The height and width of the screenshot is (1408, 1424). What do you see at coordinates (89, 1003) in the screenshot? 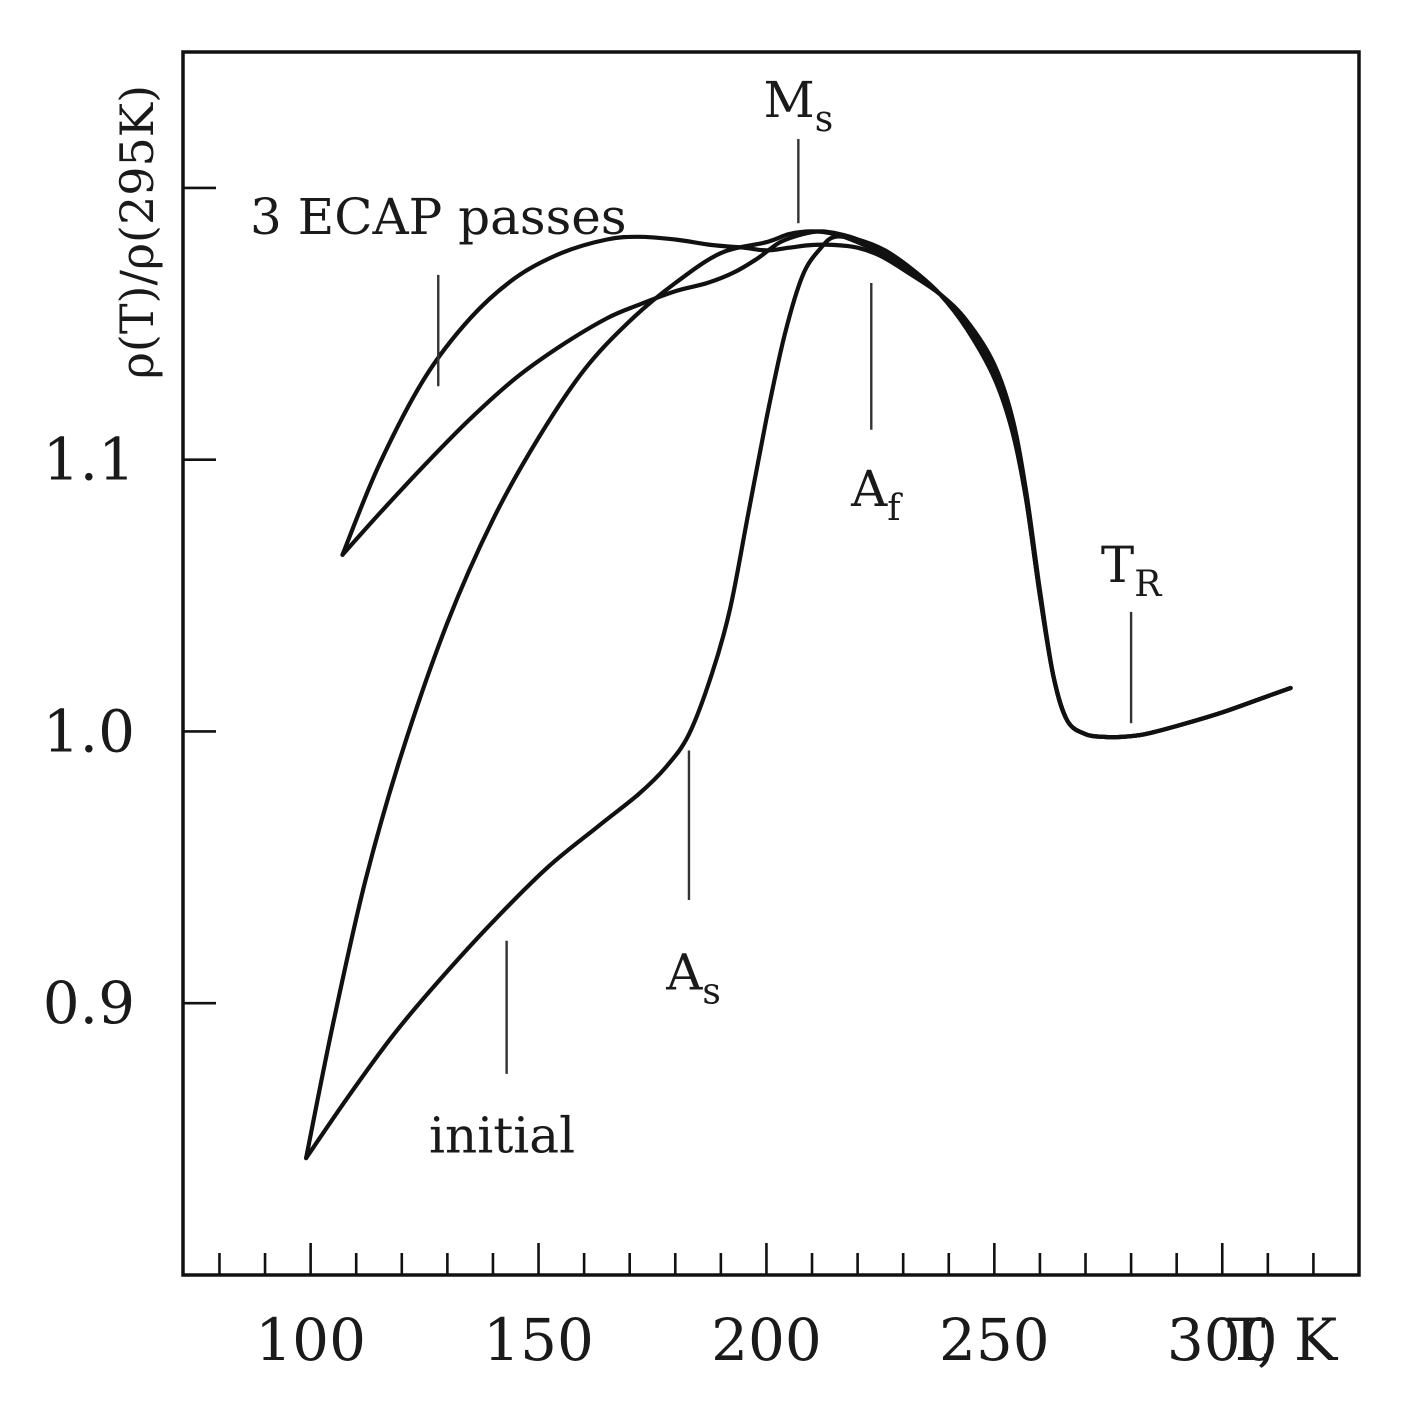
I see `y-tick-label-0.9: 0.9` at bounding box center [89, 1003].